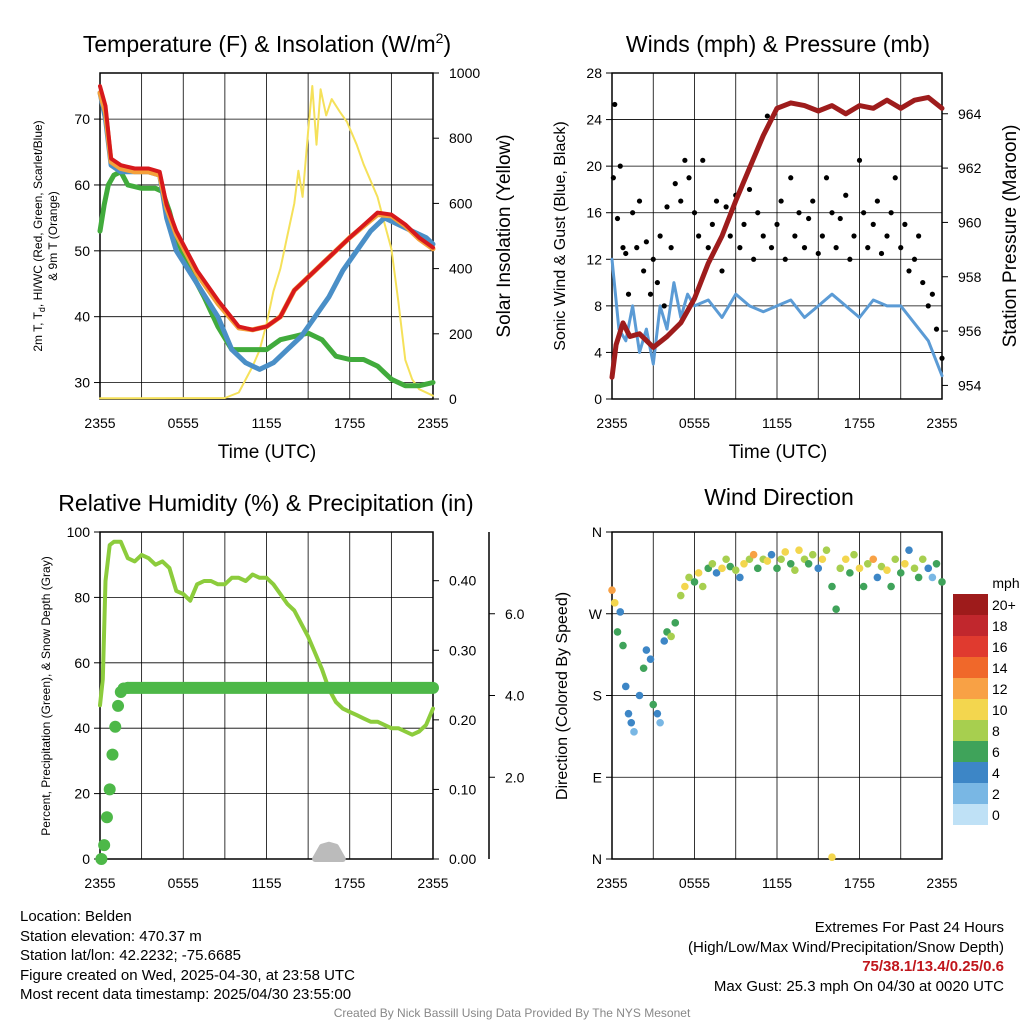  Describe the element at coordinates (461, 334) in the screenshot. I see `y2-tick-label: 200` at that location.